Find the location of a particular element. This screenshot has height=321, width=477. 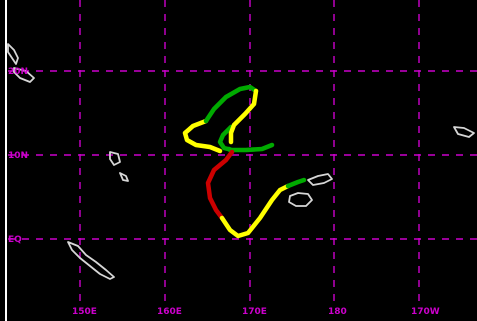

island-southwest-chain is located at coordinates (91, 260).